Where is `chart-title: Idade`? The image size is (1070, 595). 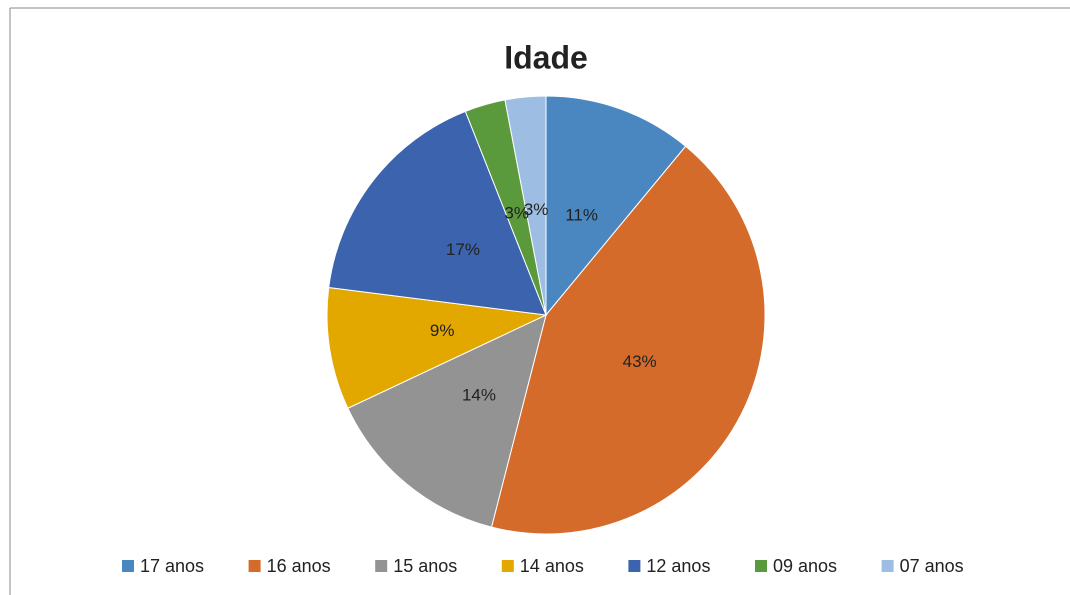 chart-title: Idade is located at coordinates (546, 57).